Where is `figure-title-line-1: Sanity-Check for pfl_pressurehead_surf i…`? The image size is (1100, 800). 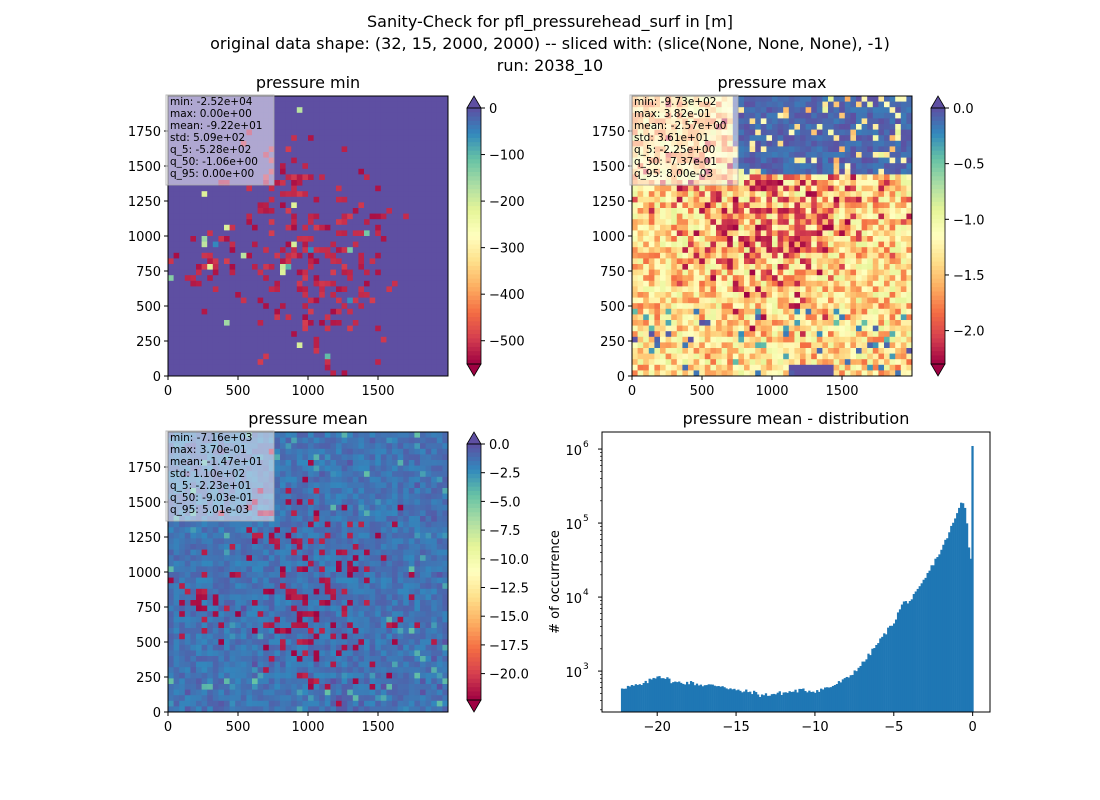 figure-title-line-1: Sanity-Check for pfl_pressurehead_surf i… is located at coordinates (550, 21).